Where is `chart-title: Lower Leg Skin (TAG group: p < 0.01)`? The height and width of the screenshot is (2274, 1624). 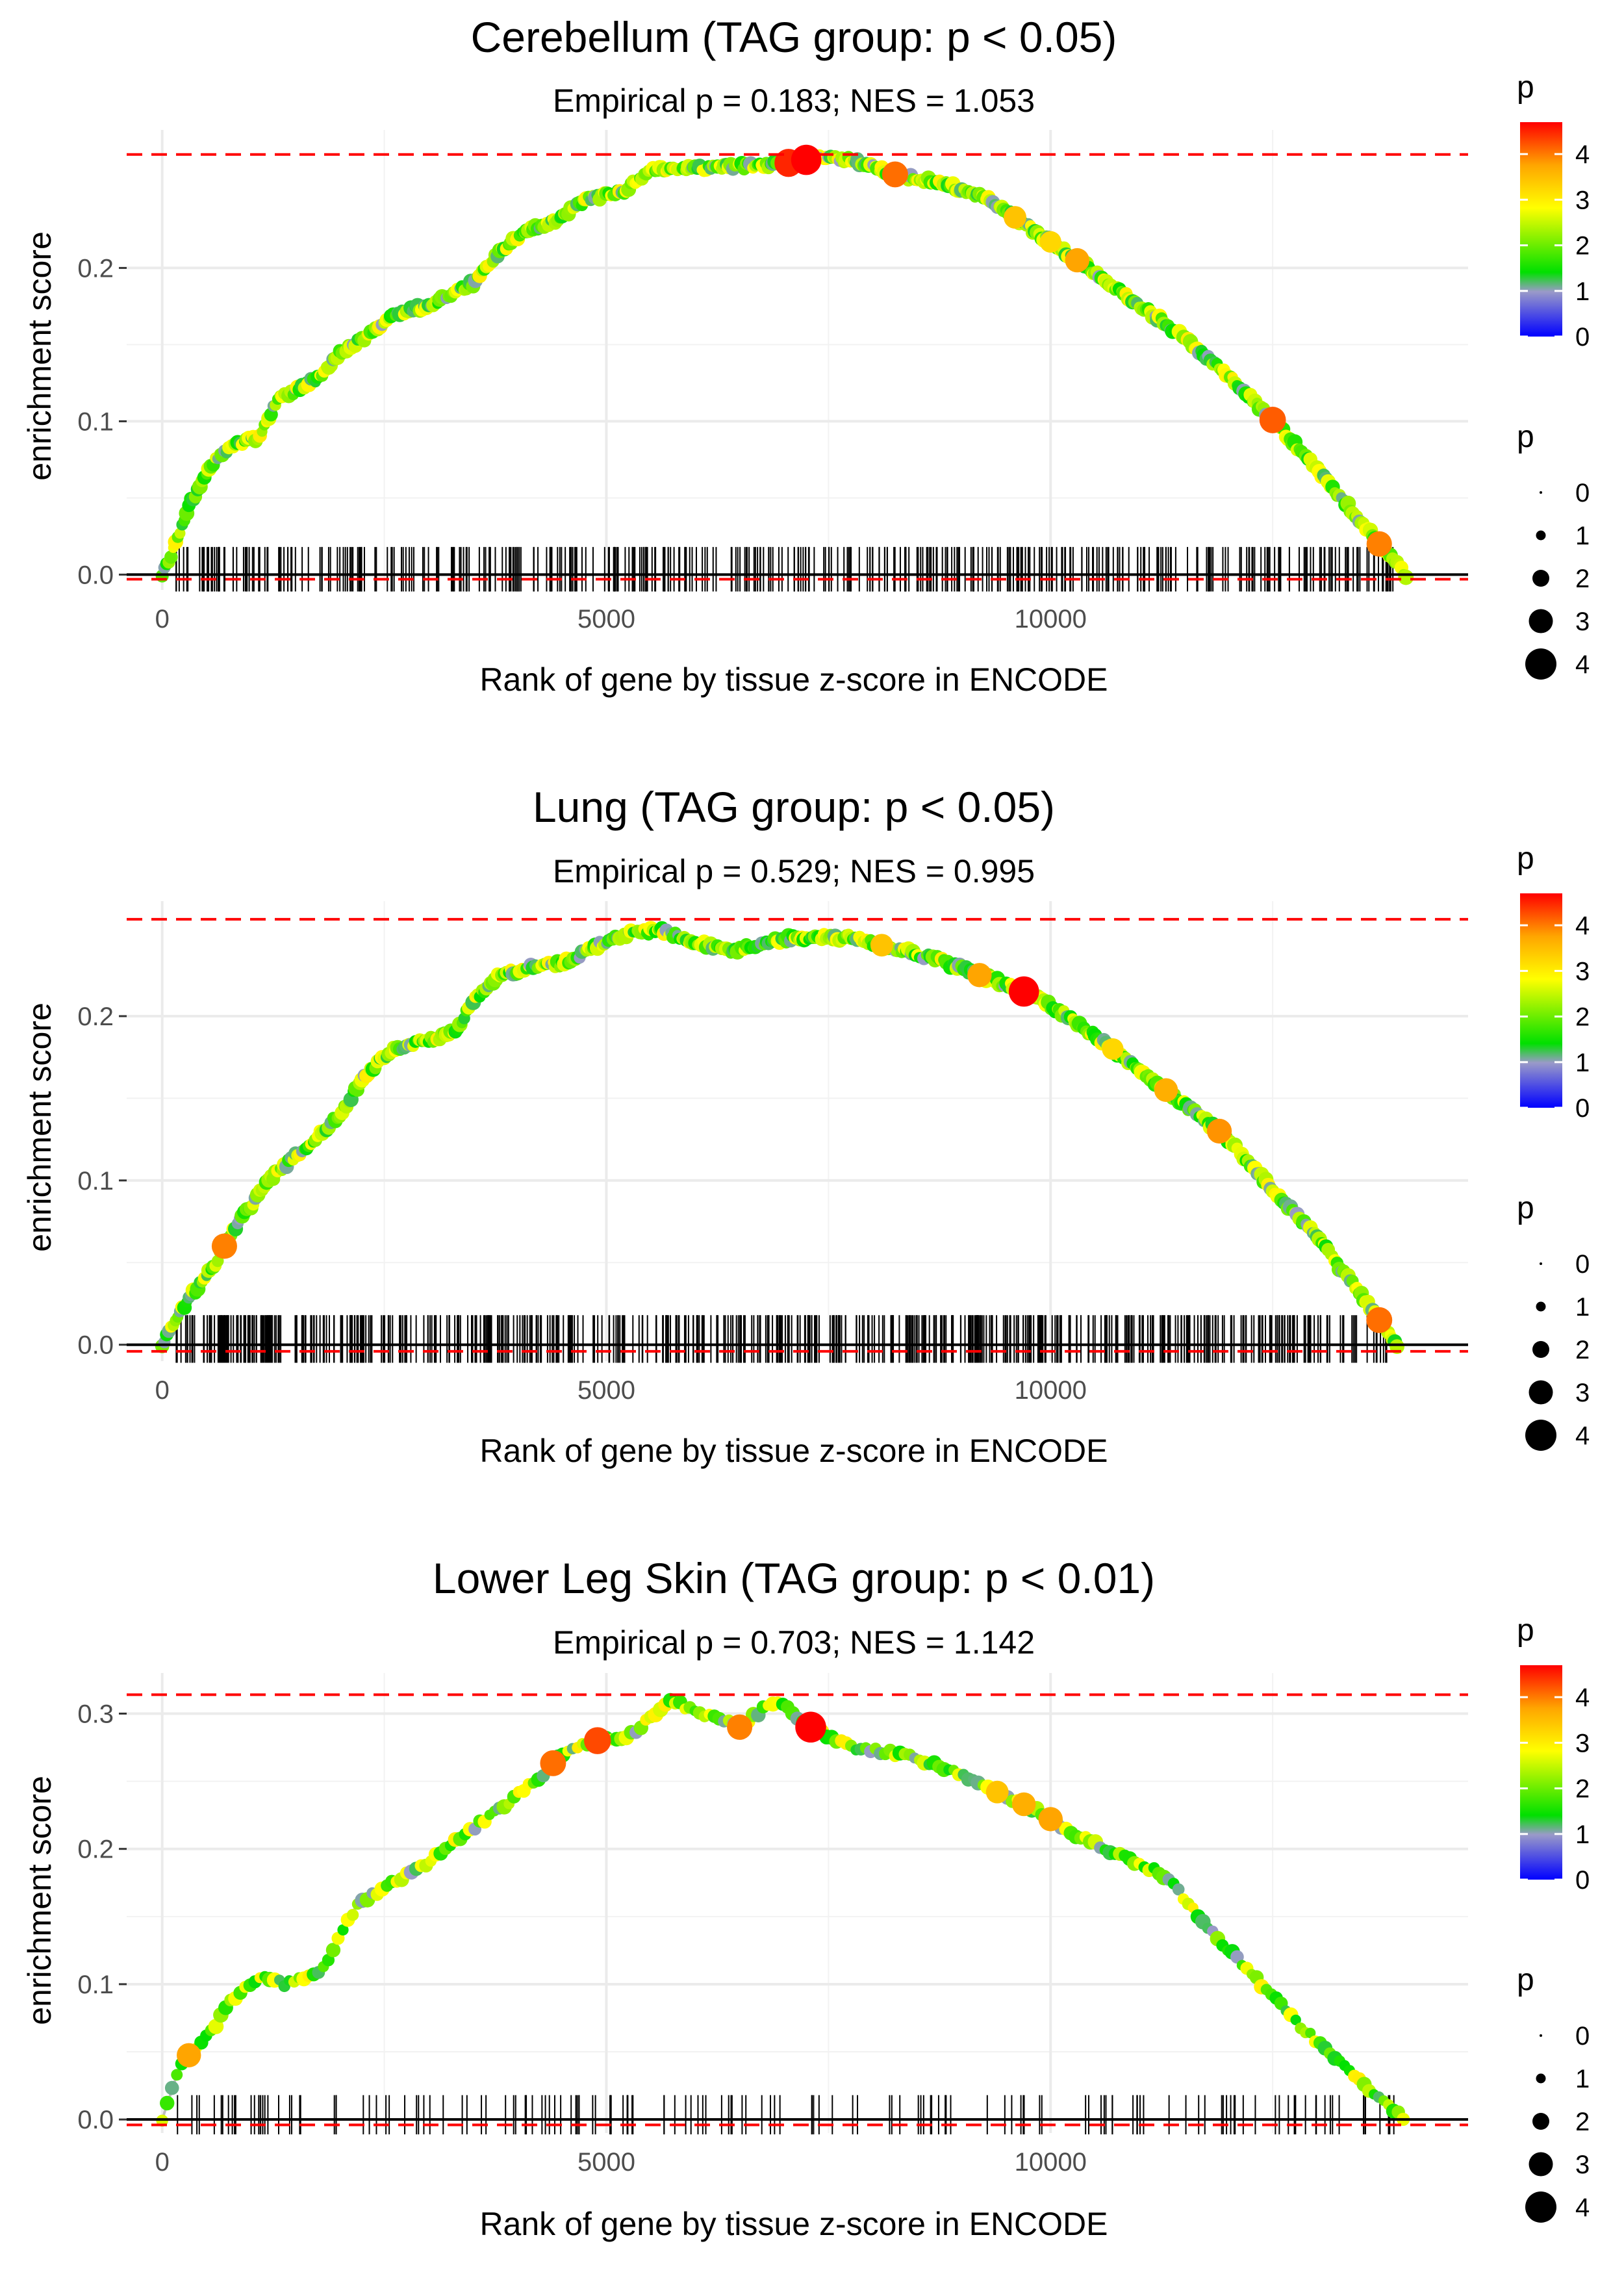
chart-title: Lower Leg Skin (TAG group: p < 0.01) is located at coordinates (794, 1578).